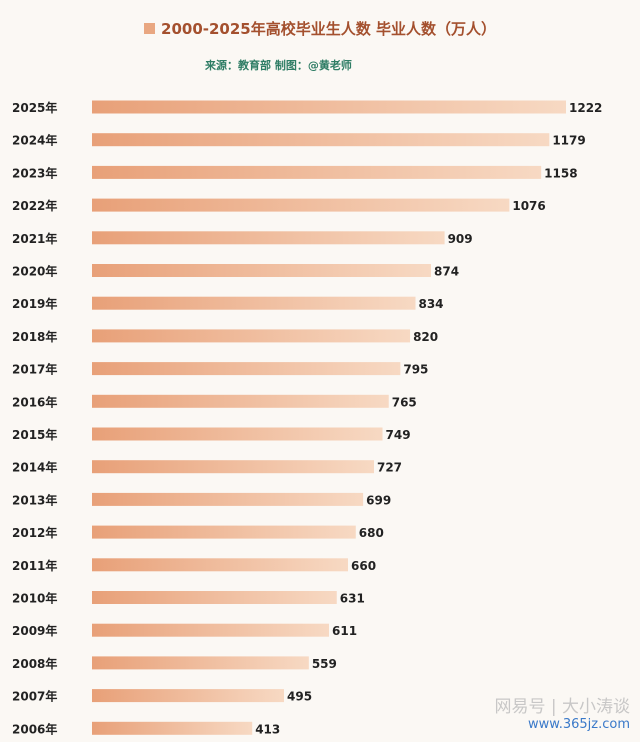  Describe the element at coordinates (34, 271) in the screenshot. I see `category-label: 2020年` at that location.